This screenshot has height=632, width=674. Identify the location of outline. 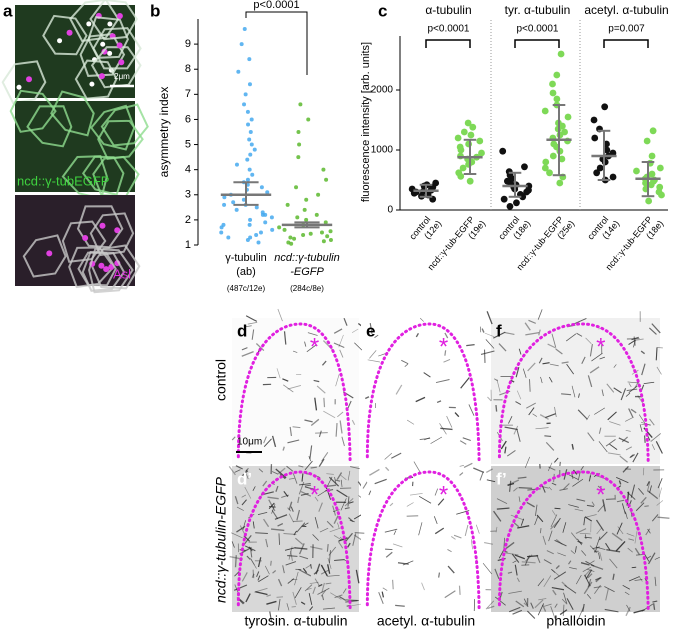
(294, 540).